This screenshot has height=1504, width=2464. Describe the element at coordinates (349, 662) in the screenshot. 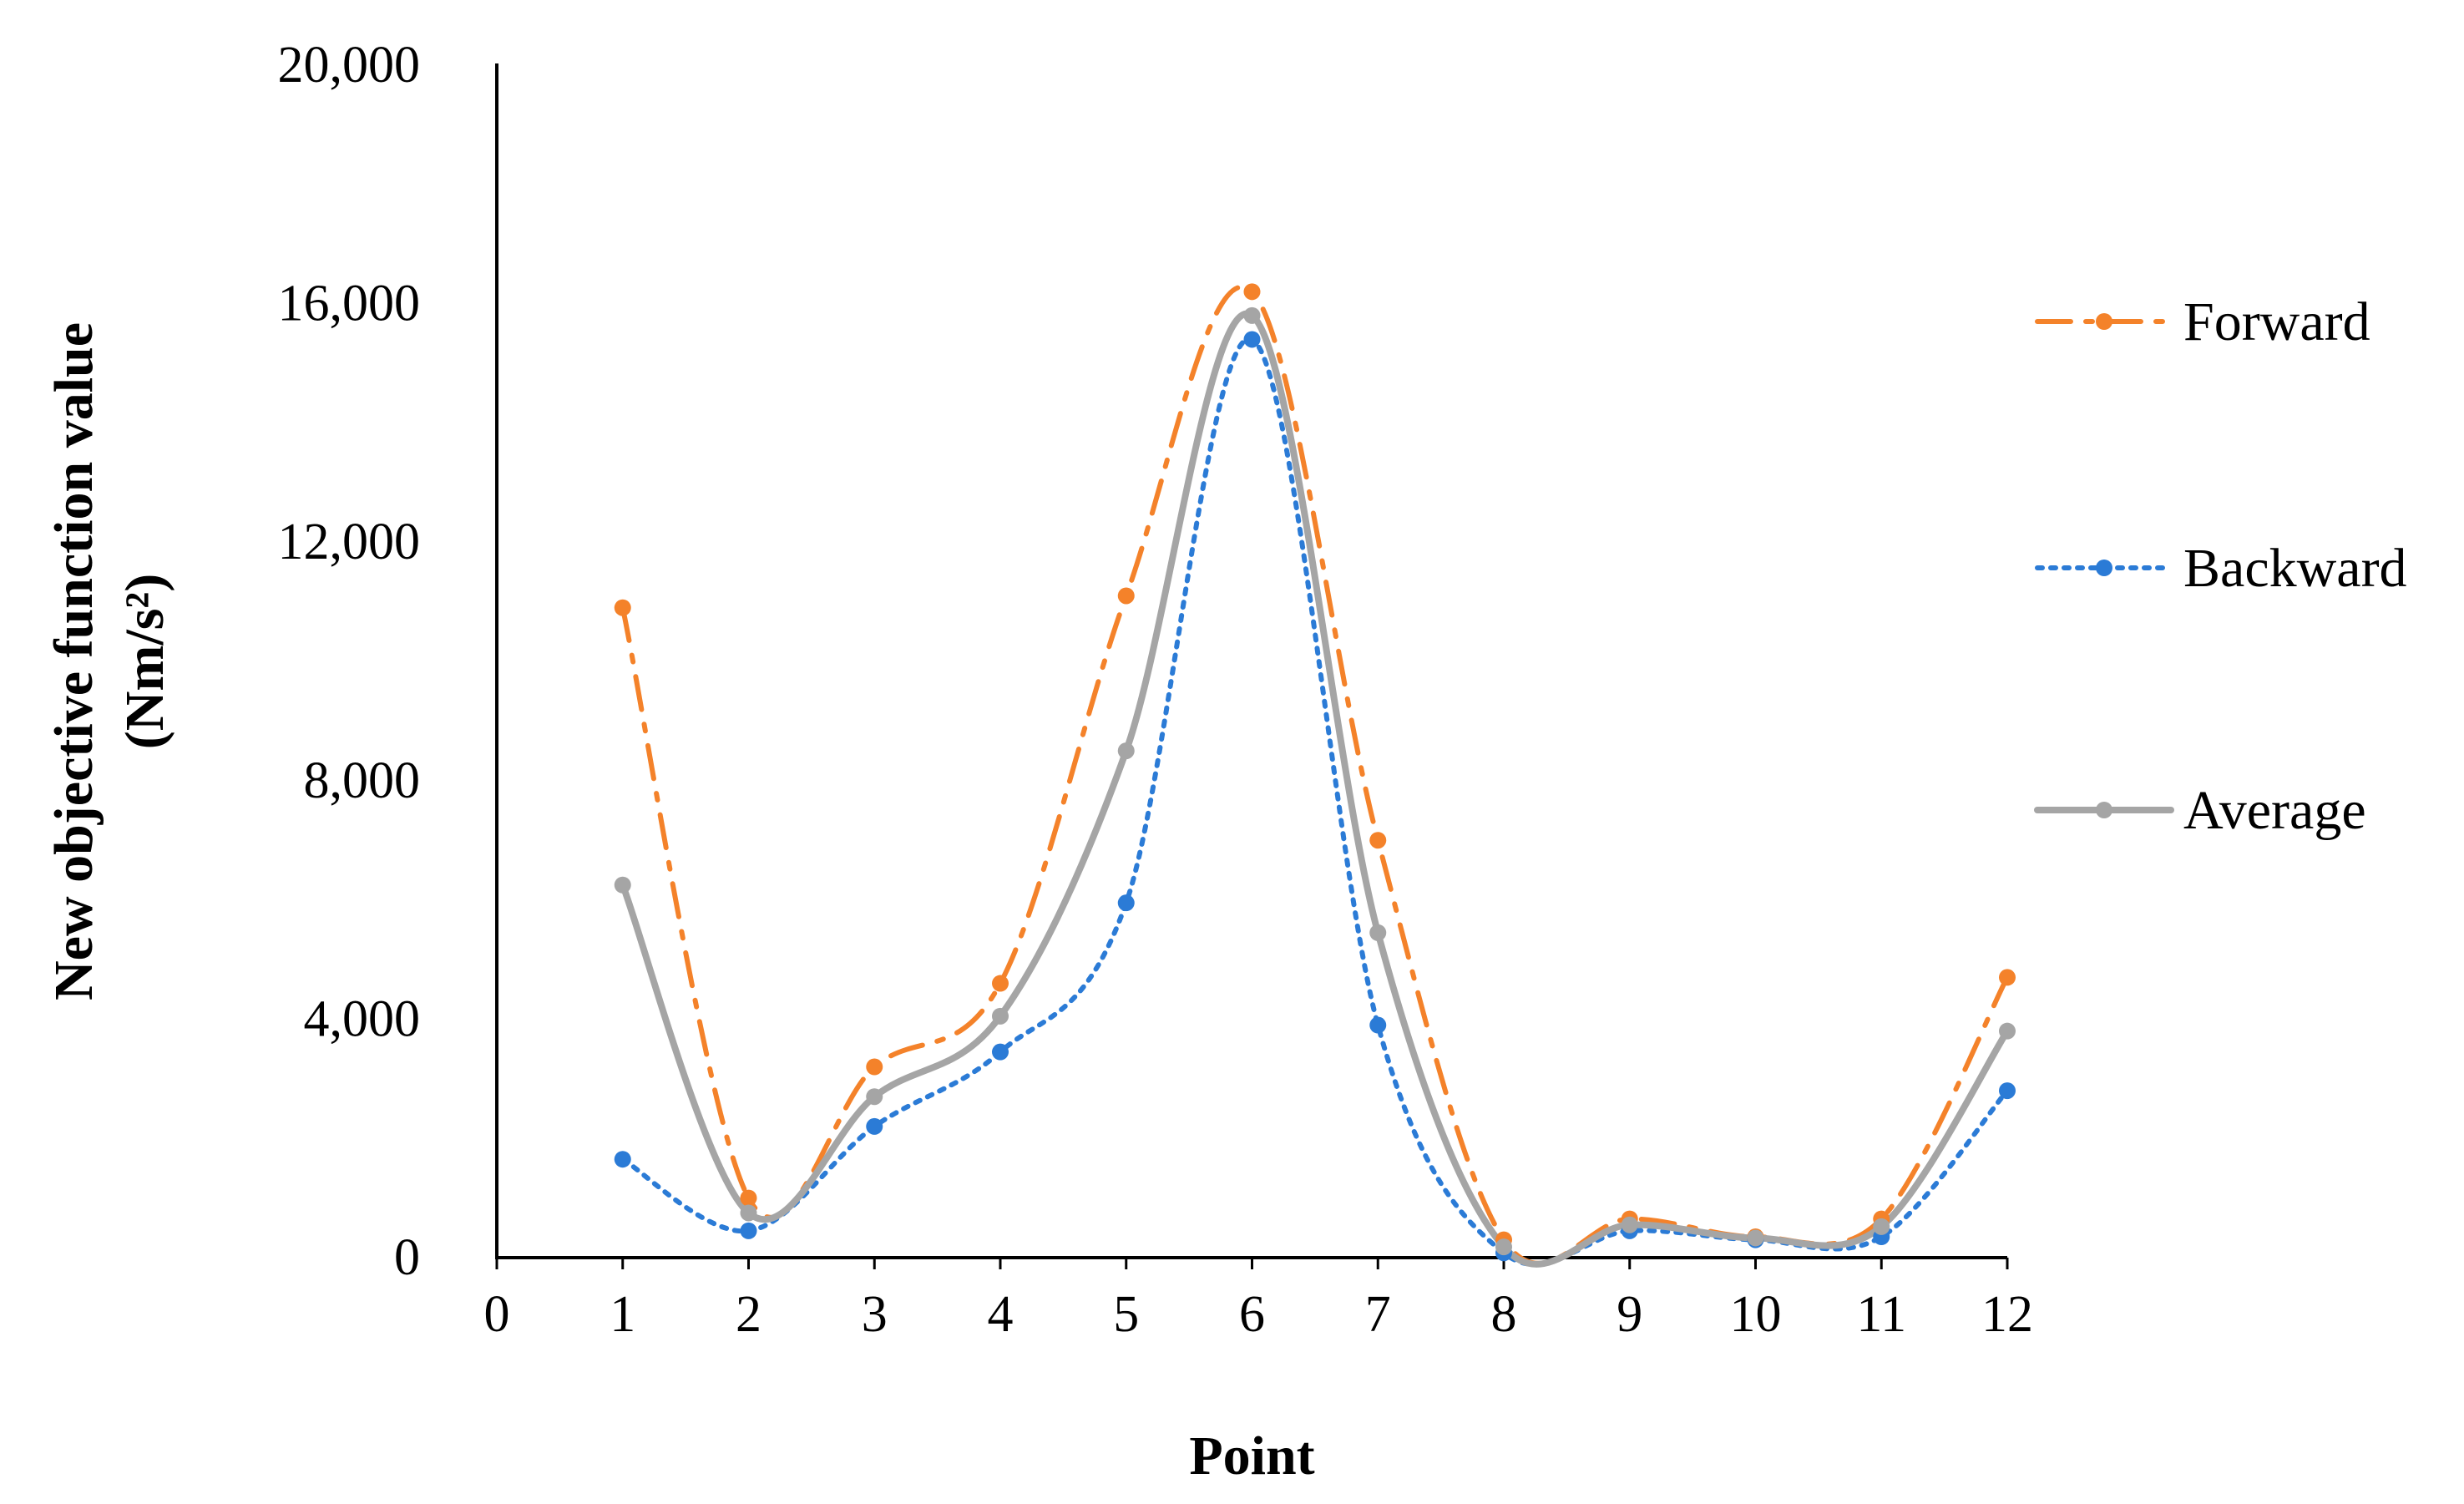

I see `y-axis-ticks: 0 4,000 8,000 12,000 16,000 20,000` at that location.